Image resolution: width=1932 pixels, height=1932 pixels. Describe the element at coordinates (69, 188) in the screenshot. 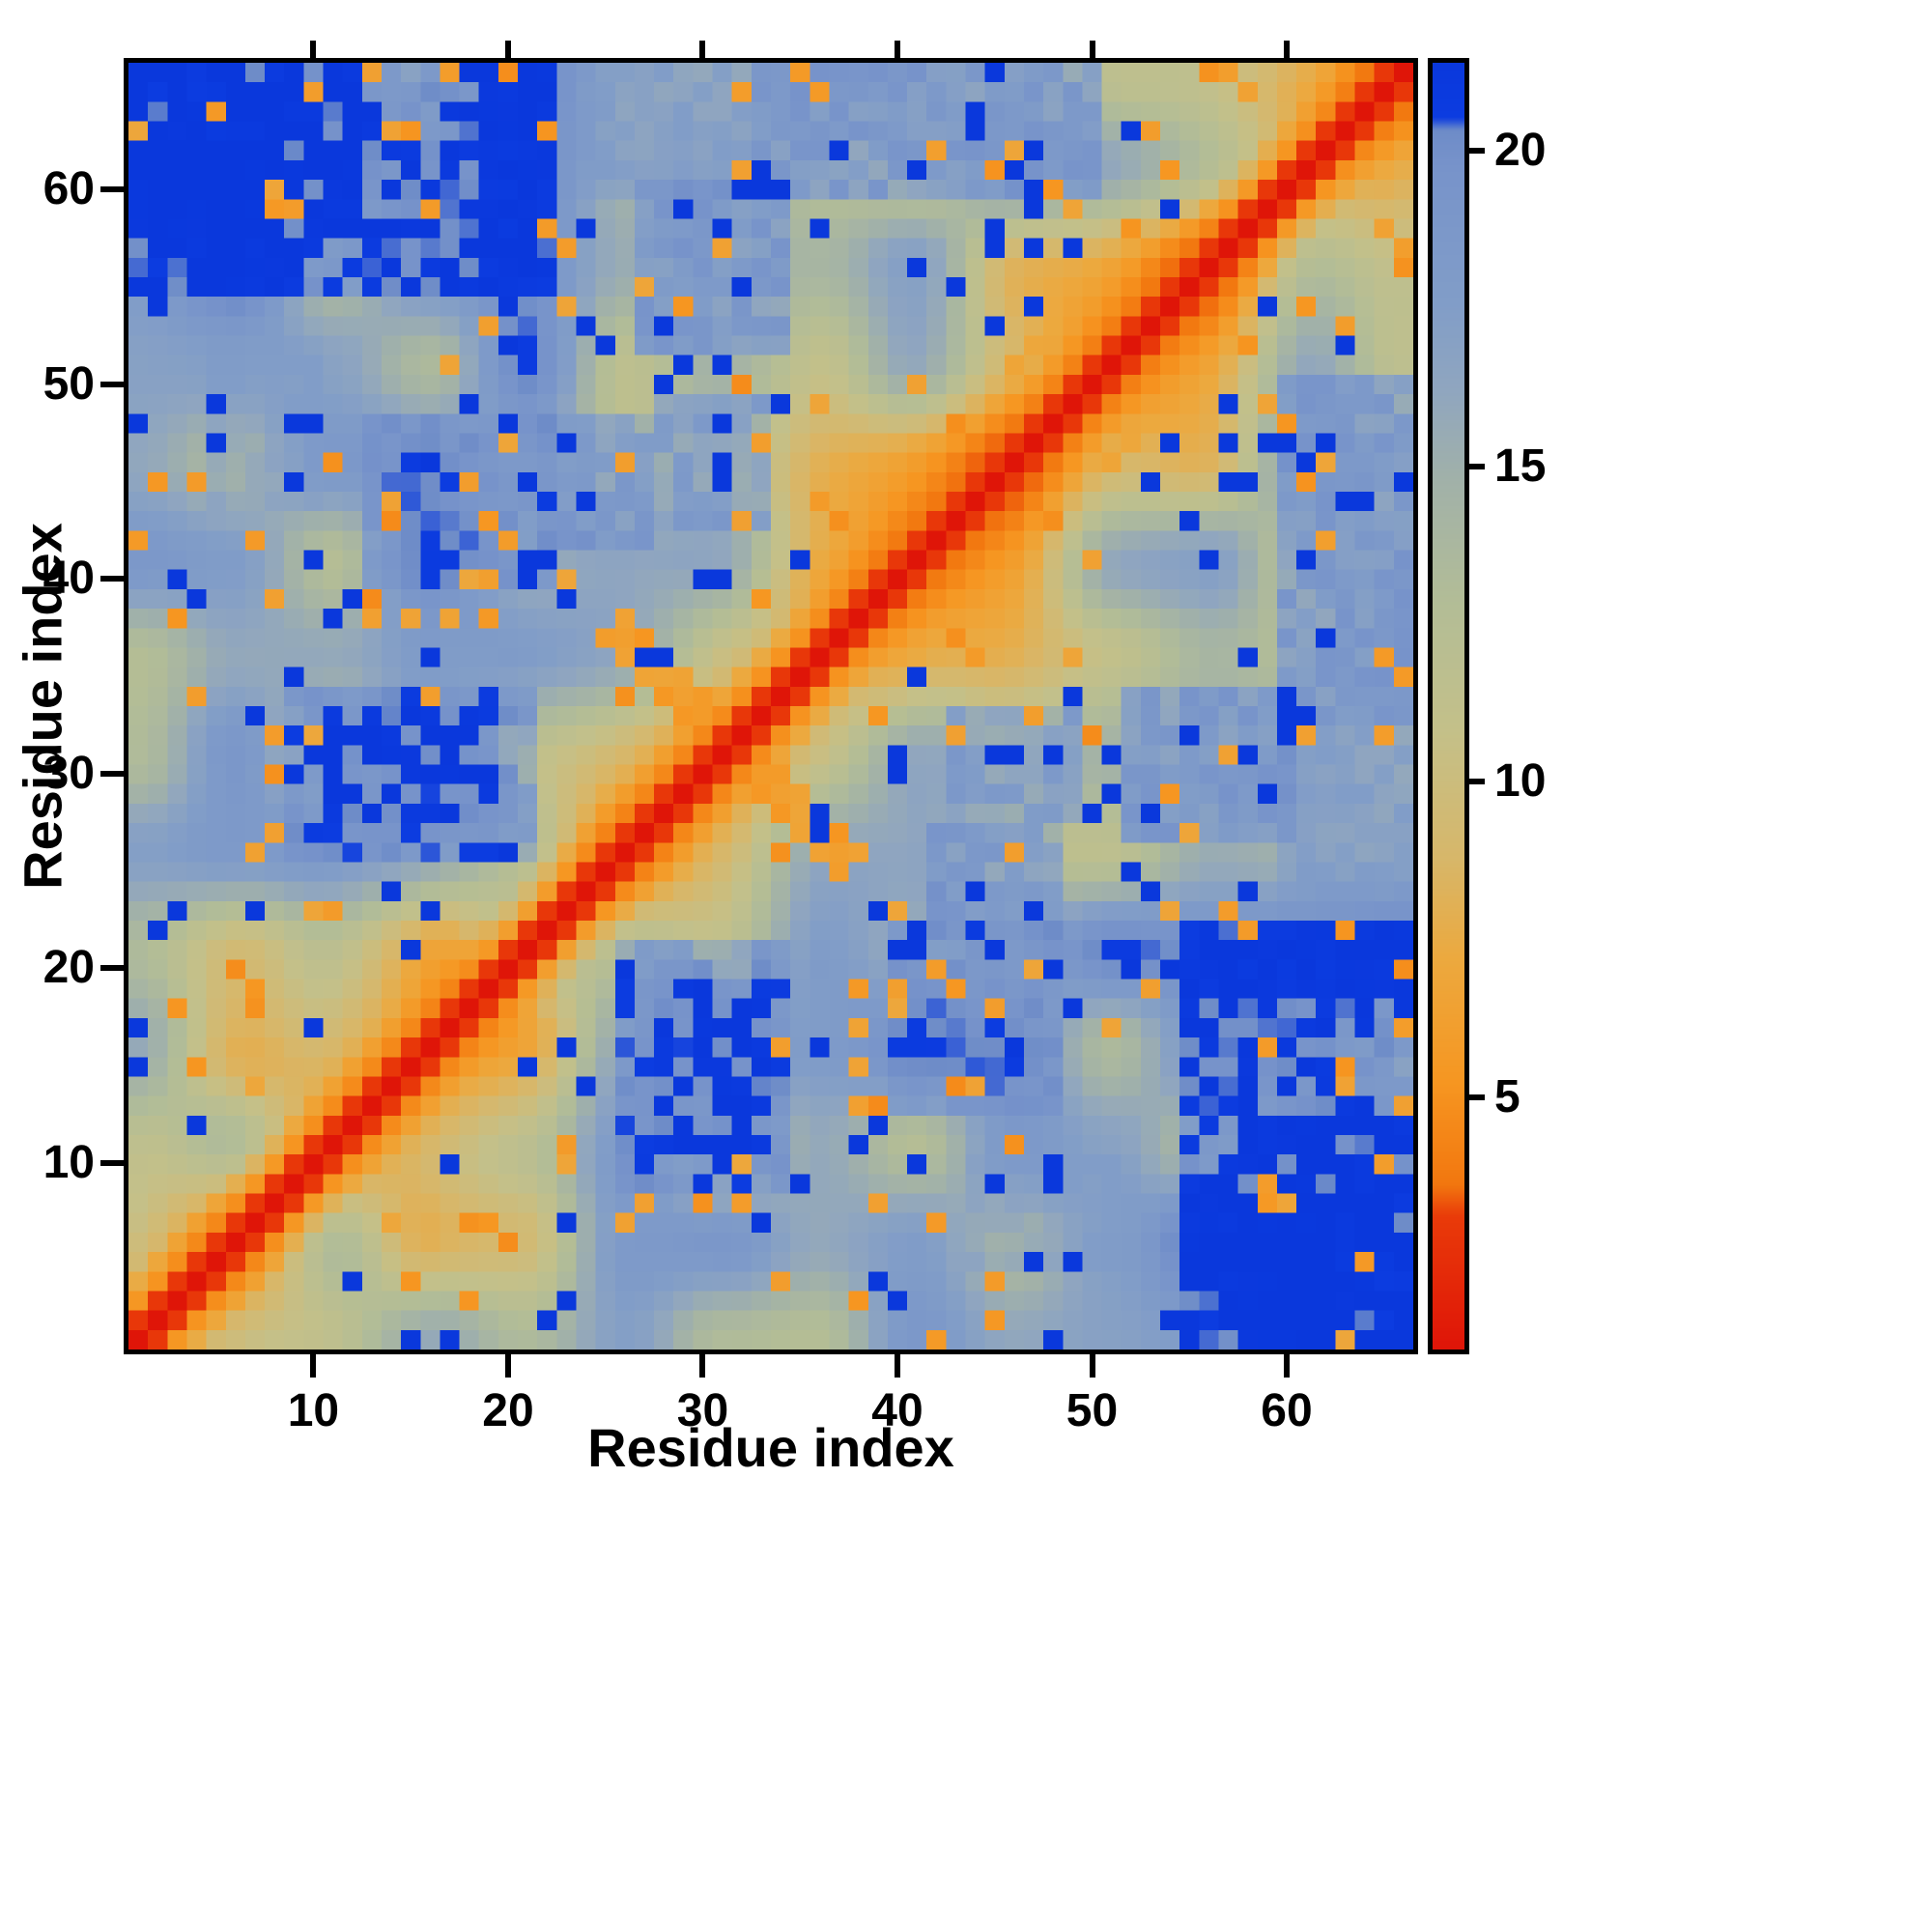

I see `y-tick-label: 60` at that location.